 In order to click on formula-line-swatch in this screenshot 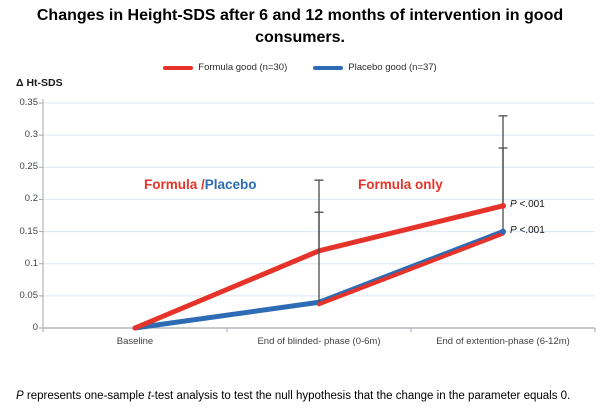, I will do `click(178, 67)`.